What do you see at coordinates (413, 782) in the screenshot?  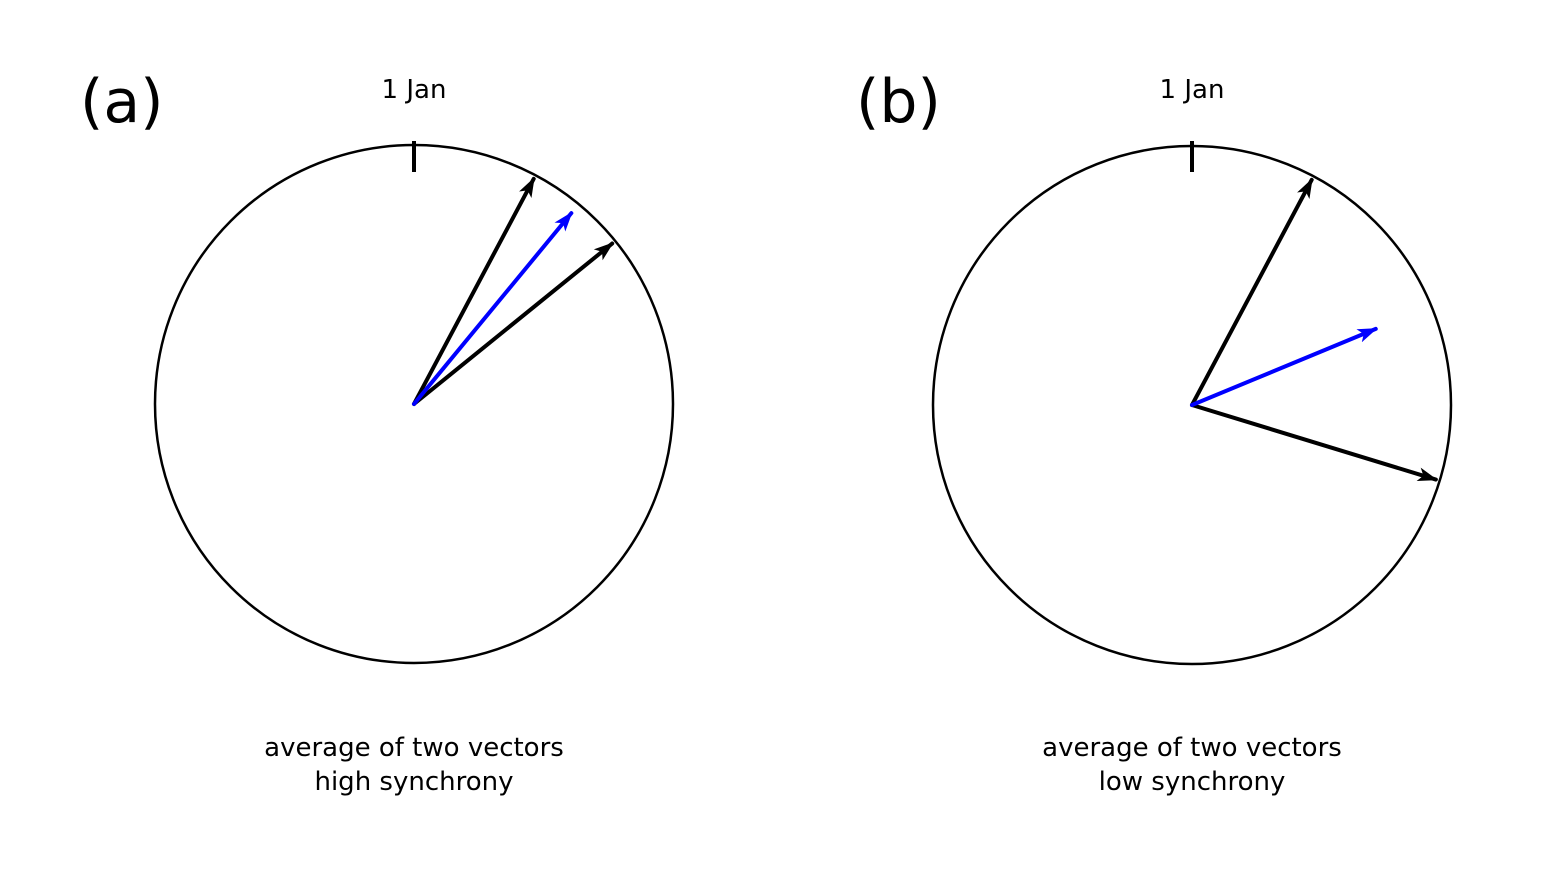 I see `panel-a-caption-line2: high synchrony` at bounding box center [413, 782].